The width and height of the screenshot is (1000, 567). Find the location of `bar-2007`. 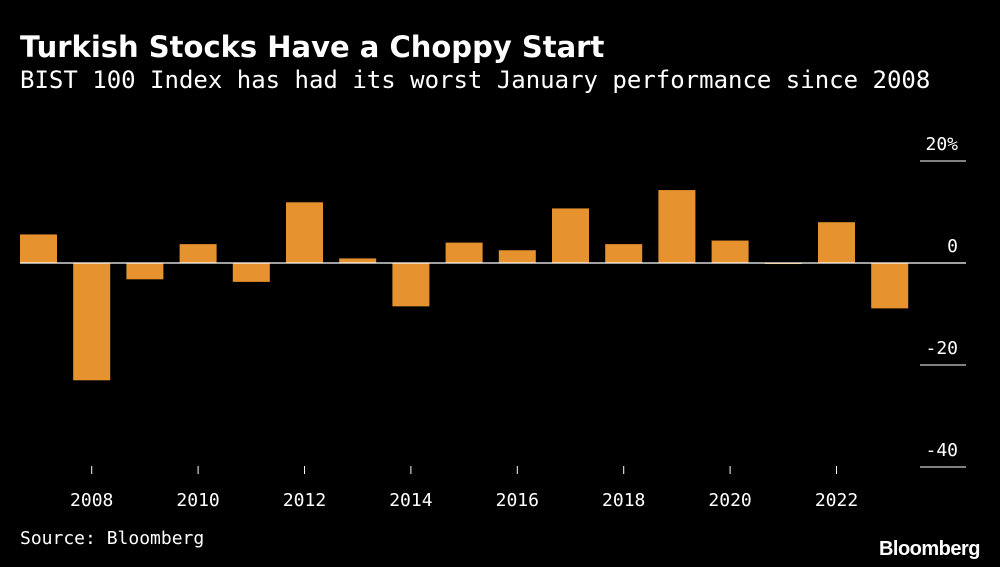

bar-2007 is located at coordinates (38, 248).